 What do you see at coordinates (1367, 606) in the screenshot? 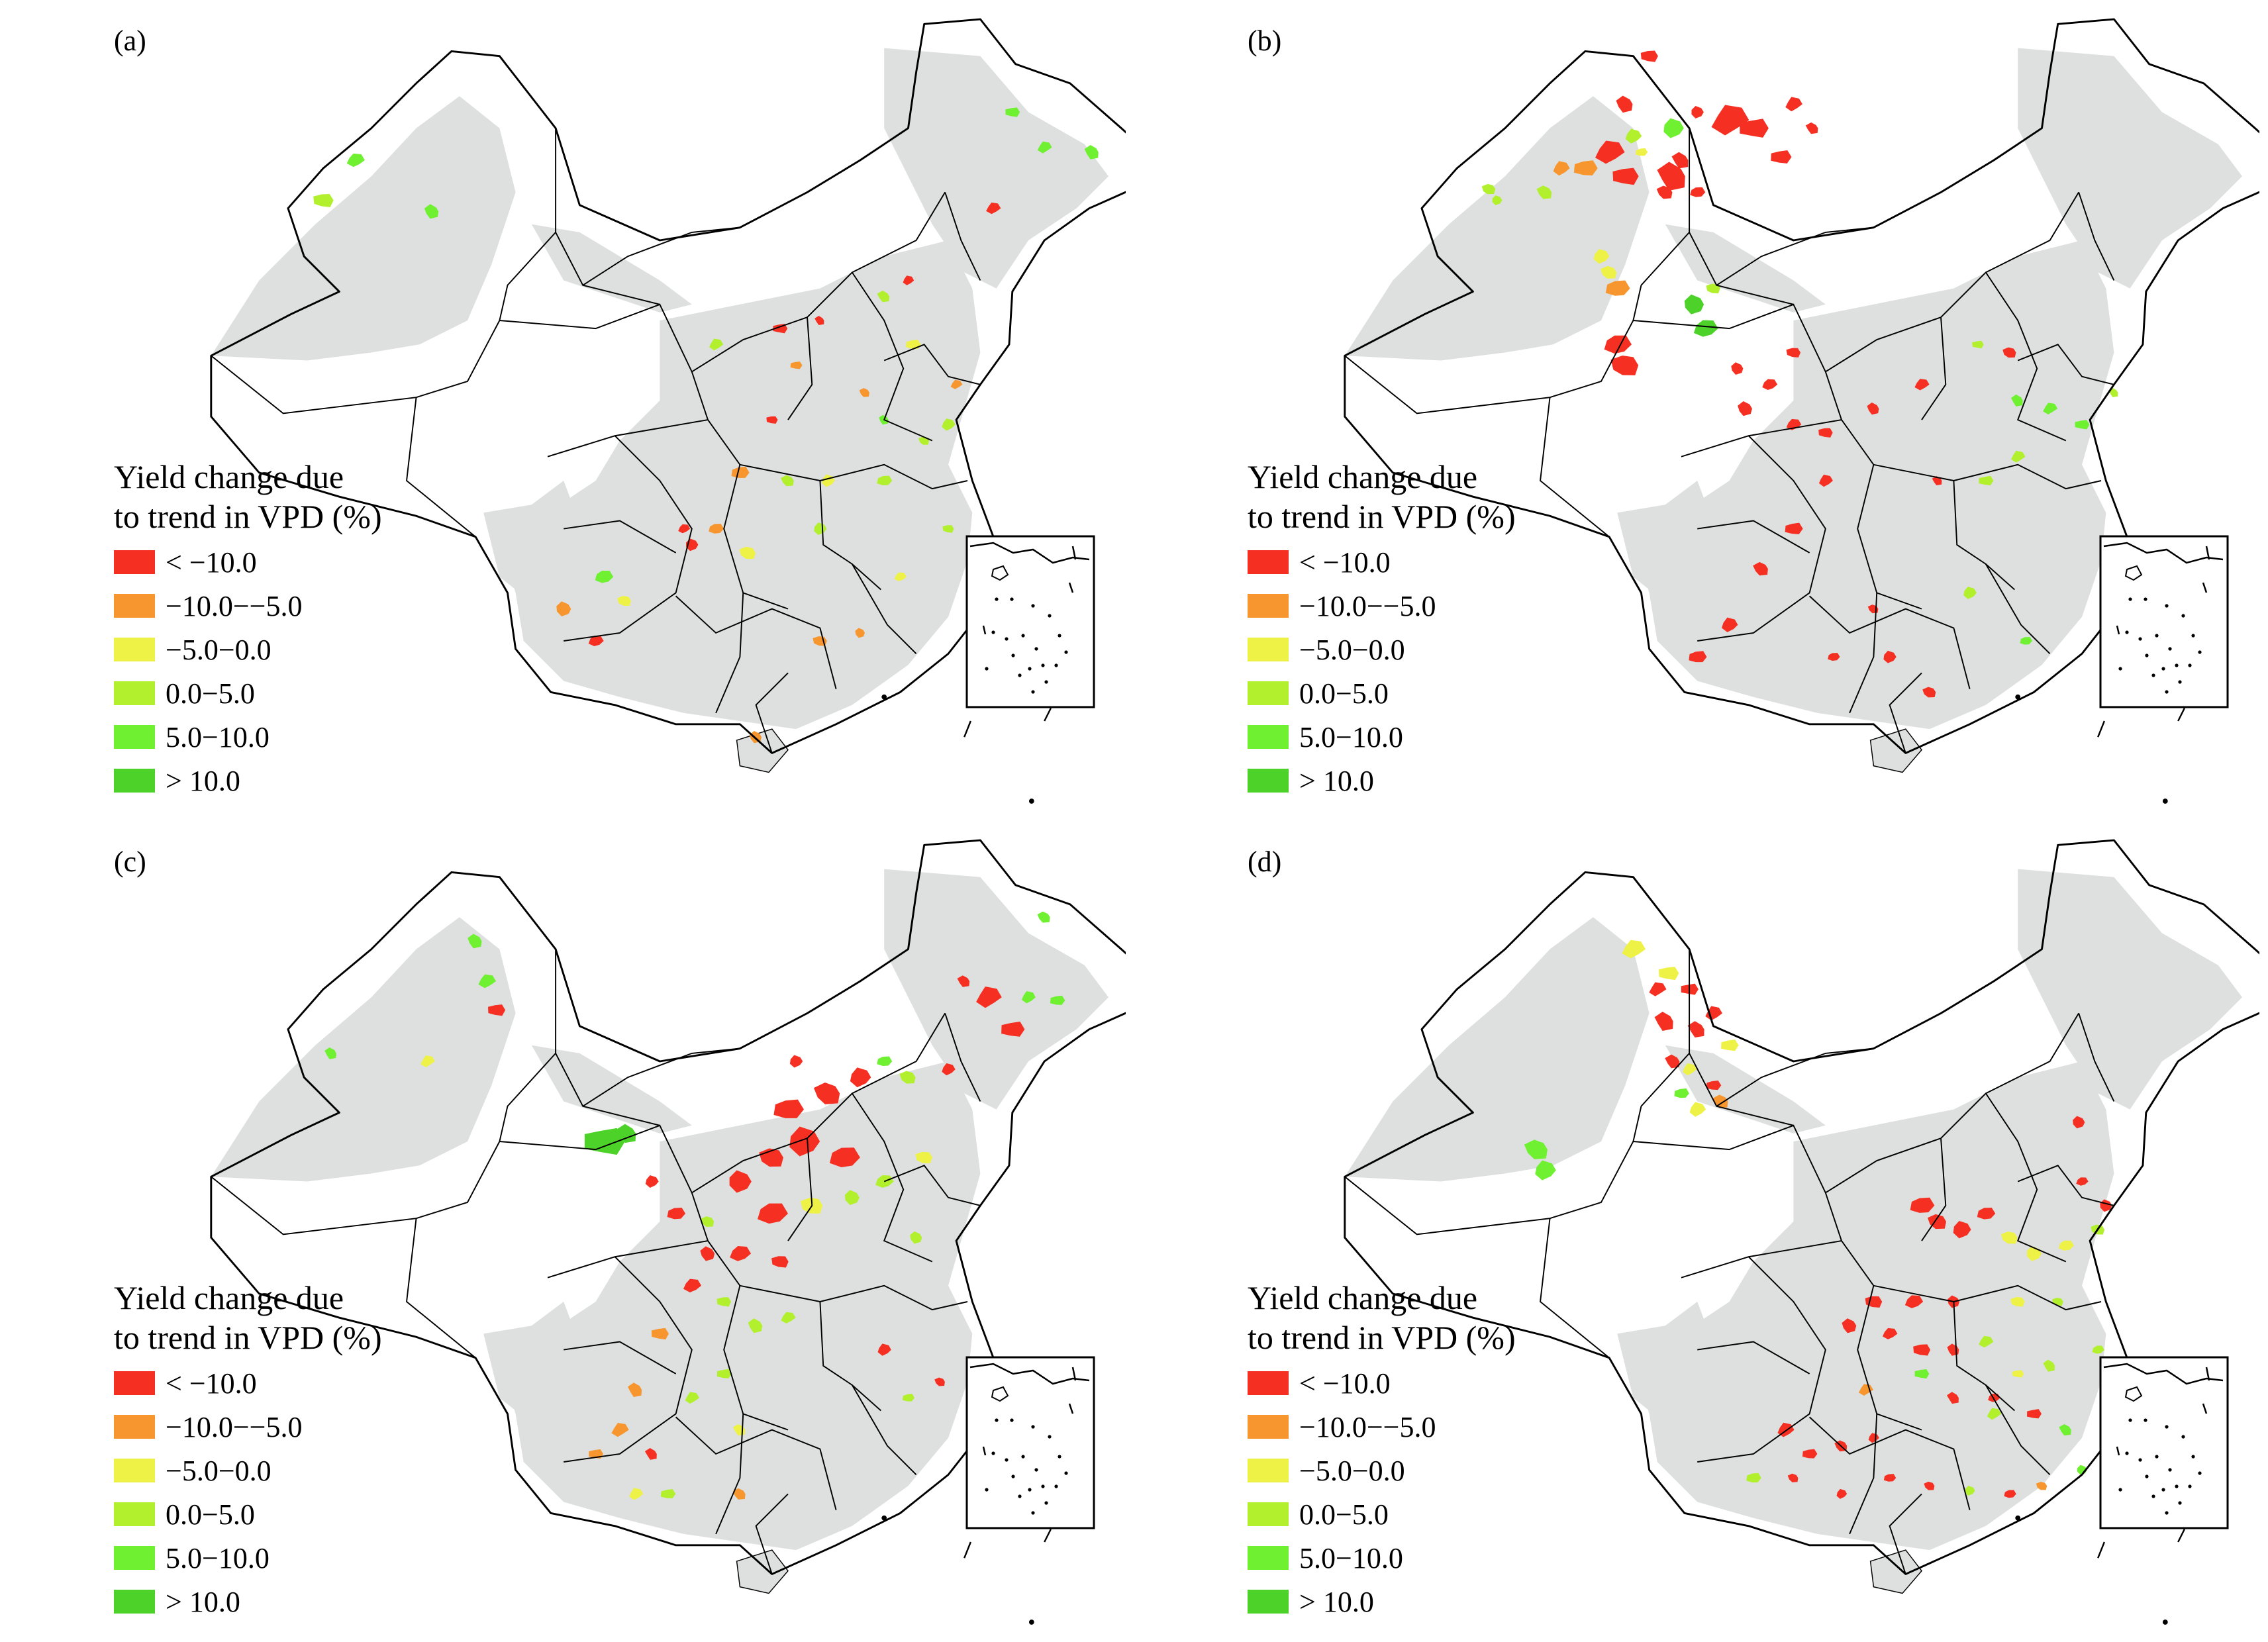
I see `legend-label: −10.0−−5.0` at bounding box center [1367, 606].